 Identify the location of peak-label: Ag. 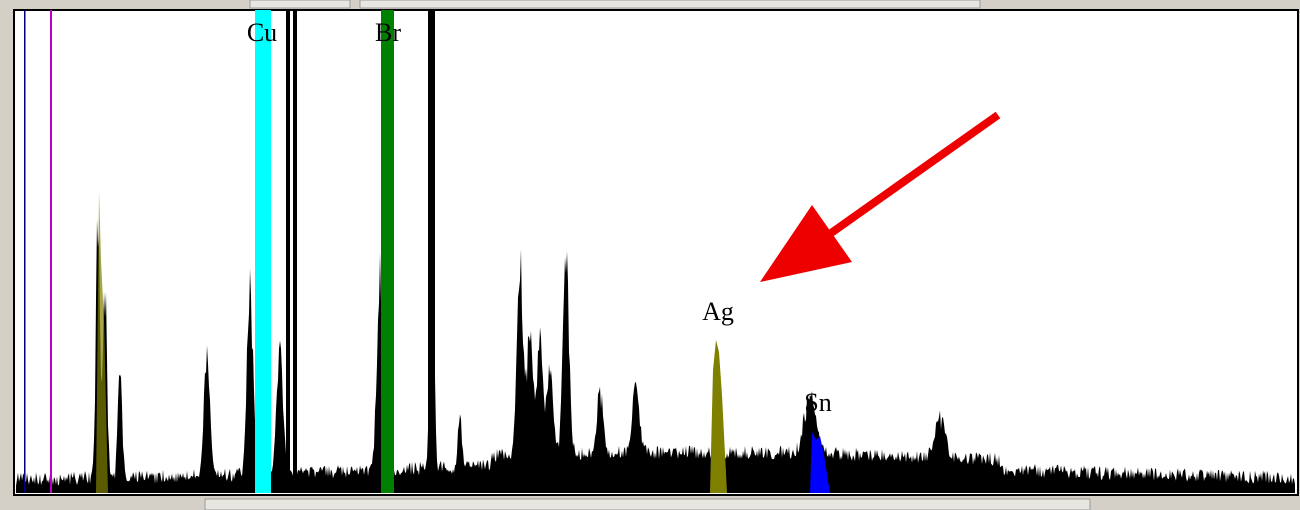
(718, 311).